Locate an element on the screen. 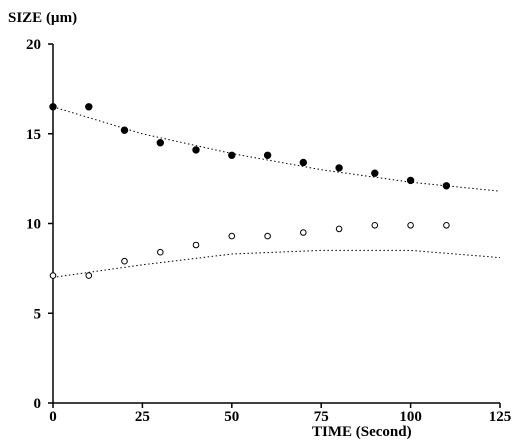 The height and width of the screenshot is (440, 515). x-tick-label: 75 is located at coordinates (321, 417).